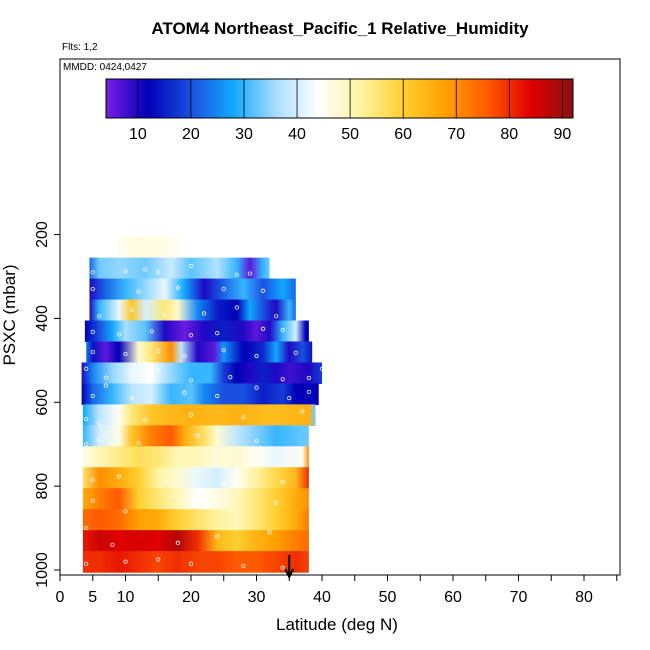  Describe the element at coordinates (350, 134) in the screenshot. I see `colorbar-tick-label: 50` at that location.